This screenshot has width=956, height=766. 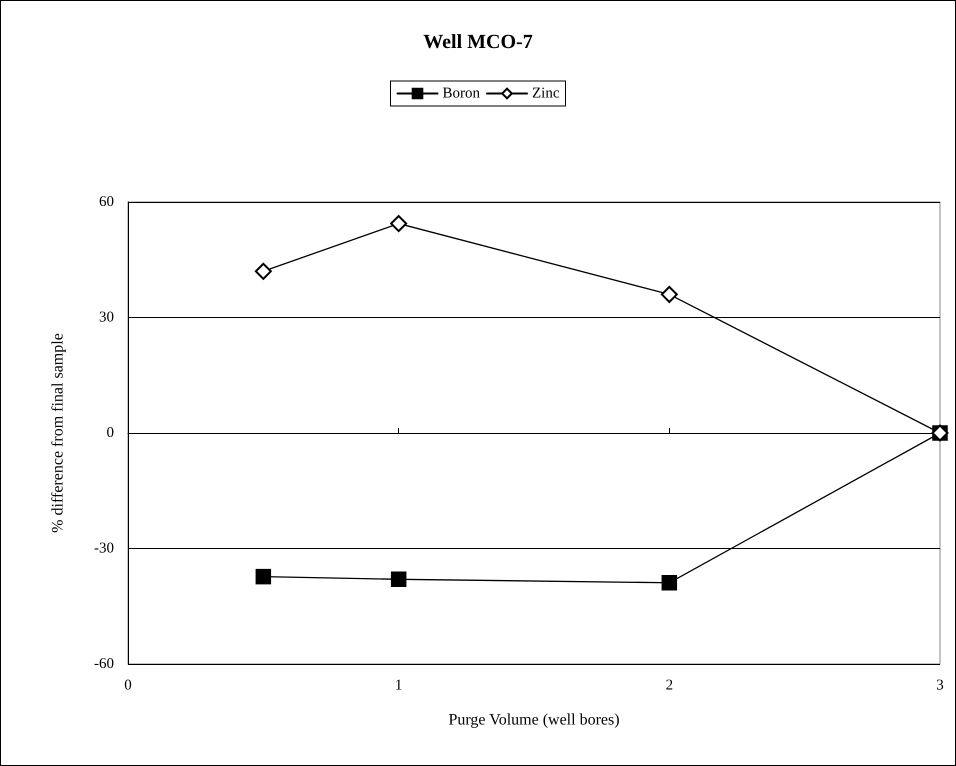 I want to click on x-axis-title: Purge Volume (well bores), so click(x=534, y=720).